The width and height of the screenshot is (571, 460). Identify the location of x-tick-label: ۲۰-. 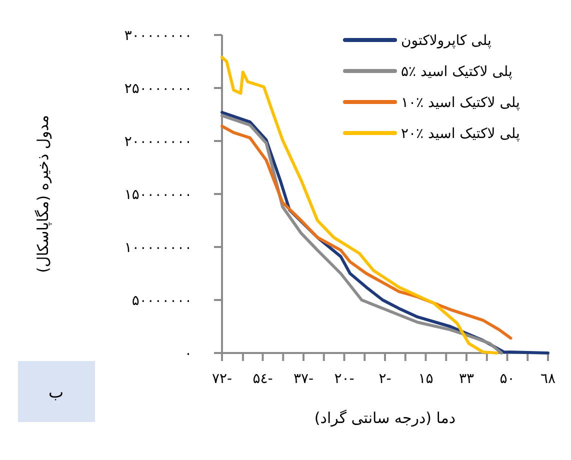
(344, 379).